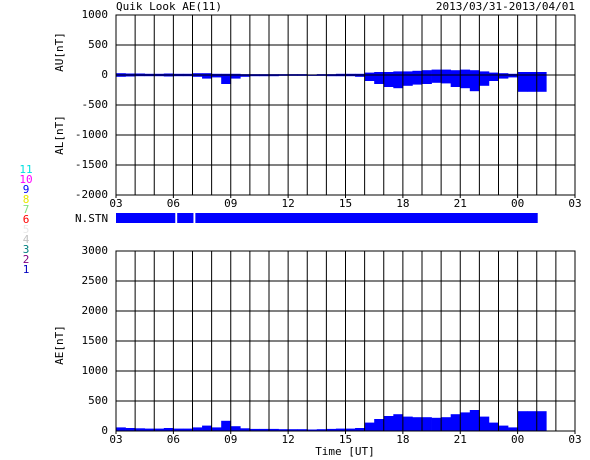 The image size is (590, 460). I want to click on x-tick-label: 12, so click(288, 439).